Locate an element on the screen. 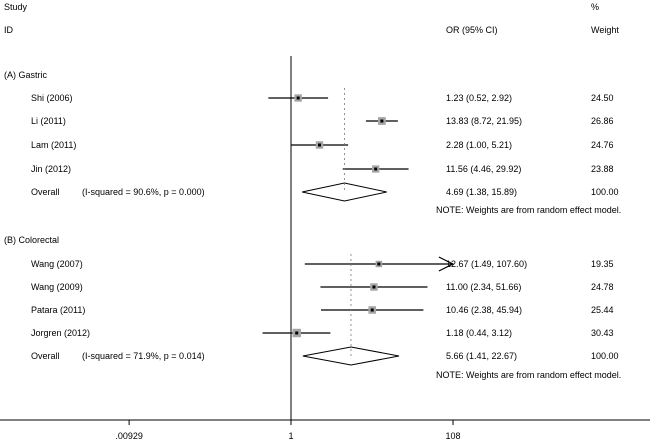  study-or-ci: 13.83 (8.72, 21.95) is located at coordinates (484, 121).